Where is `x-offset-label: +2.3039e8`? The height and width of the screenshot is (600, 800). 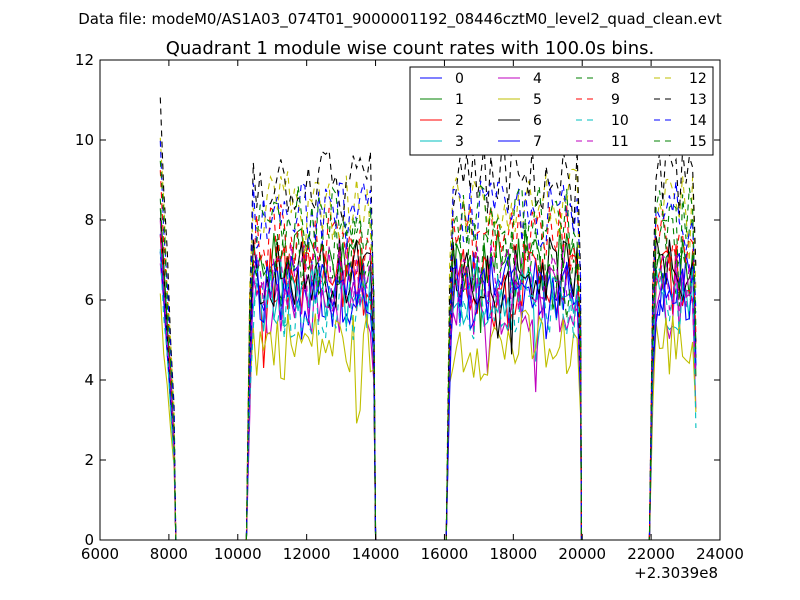 x-offset-label: +2.3039e8 is located at coordinates (676, 573).